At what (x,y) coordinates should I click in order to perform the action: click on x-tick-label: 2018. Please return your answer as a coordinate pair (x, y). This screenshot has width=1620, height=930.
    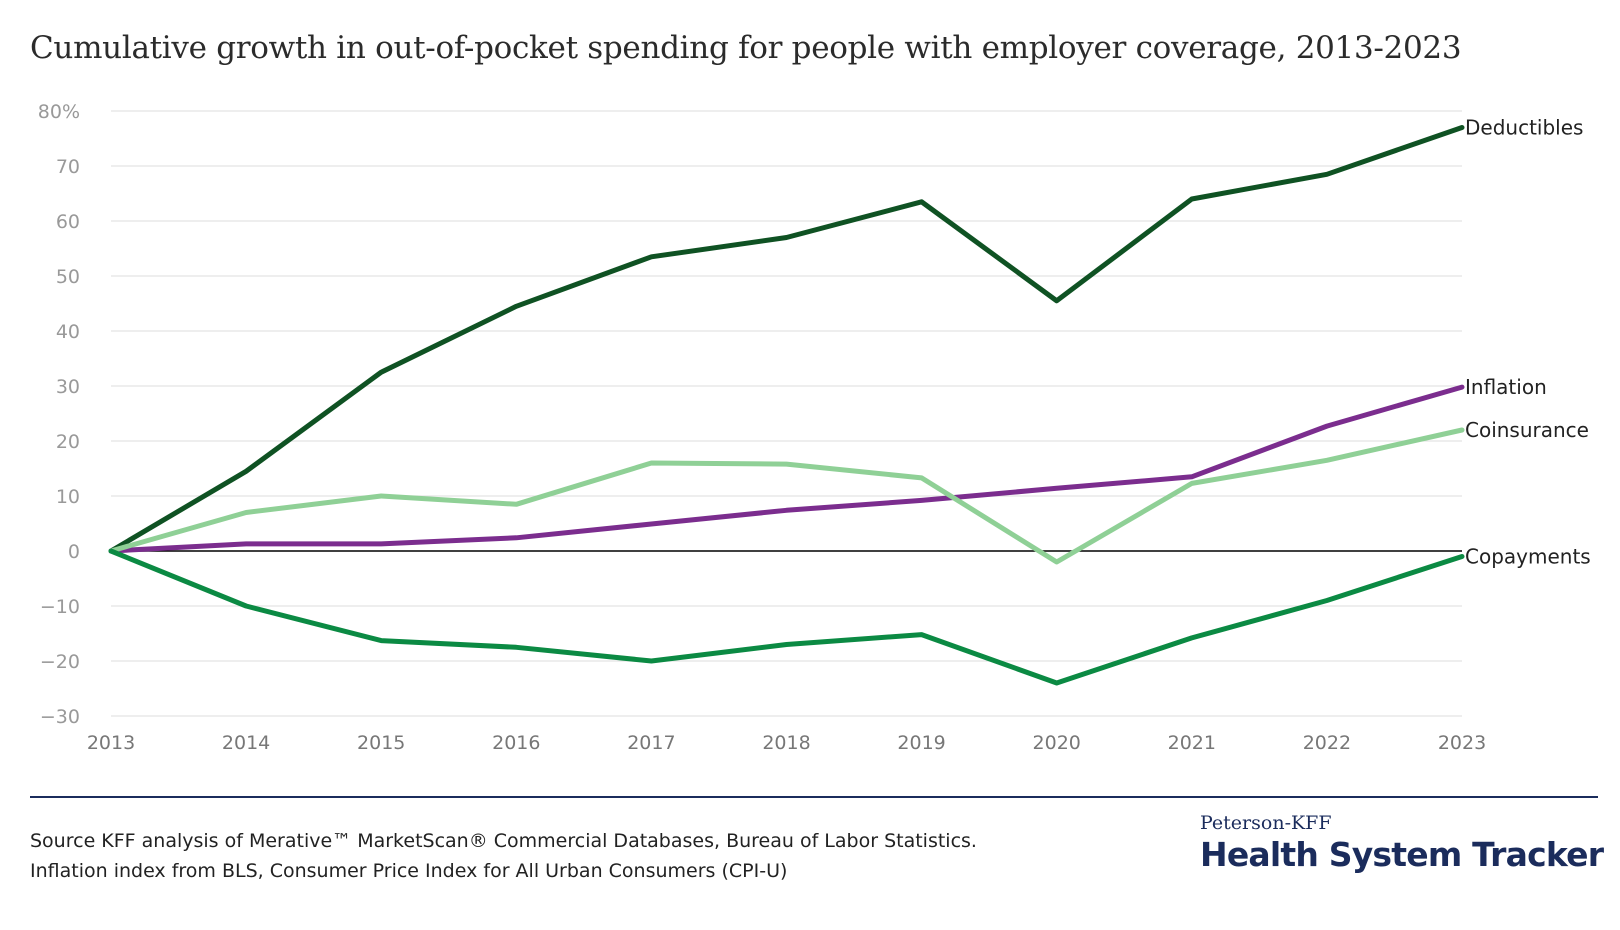
    Looking at the image, I should click on (786, 743).